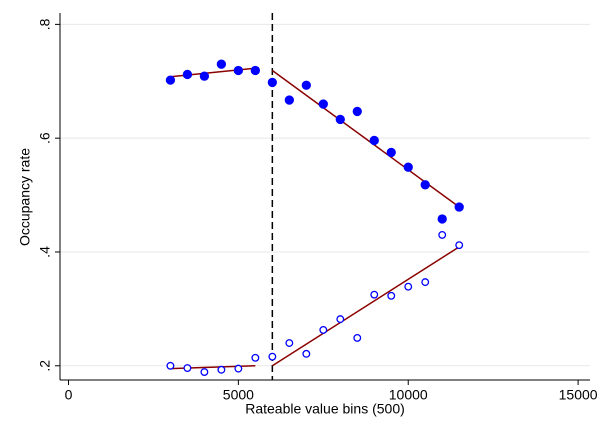  I want to click on y-tick-label: .8, so click(45, 24).